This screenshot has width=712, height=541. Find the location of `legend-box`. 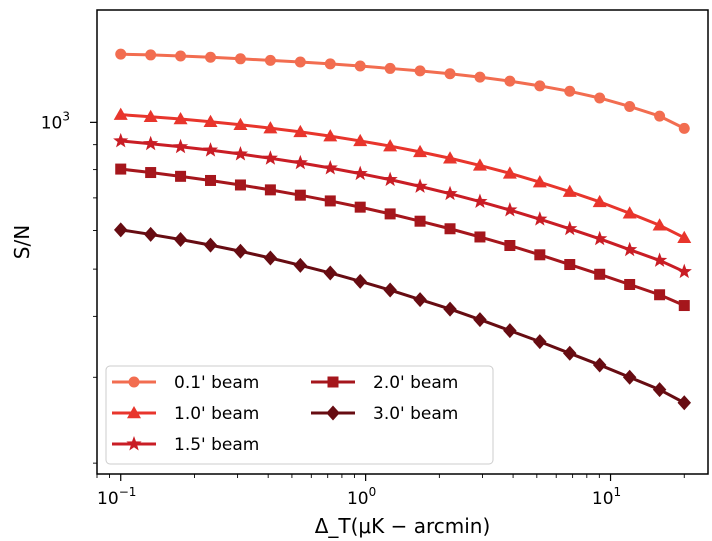

legend-box is located at coordinates (299, 415).